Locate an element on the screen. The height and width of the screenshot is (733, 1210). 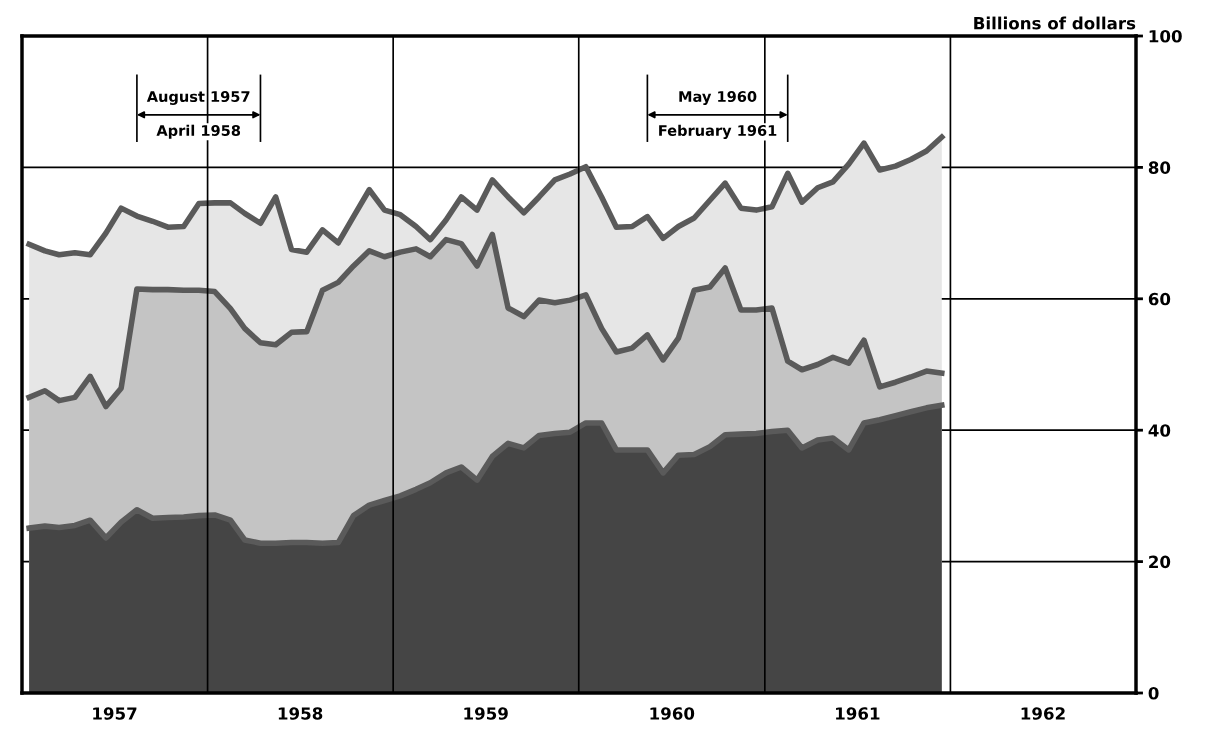
y-tick-label: 80 is located at coordinates (1159, 167).